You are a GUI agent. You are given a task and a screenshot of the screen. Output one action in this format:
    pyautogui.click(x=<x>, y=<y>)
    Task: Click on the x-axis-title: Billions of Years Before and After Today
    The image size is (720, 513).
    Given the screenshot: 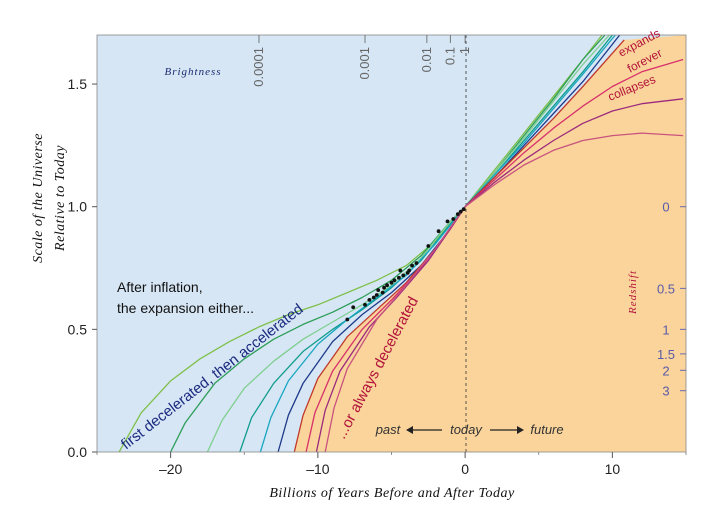 What is the action you would take?
    pyautogui.click(x=392, y=493)
    